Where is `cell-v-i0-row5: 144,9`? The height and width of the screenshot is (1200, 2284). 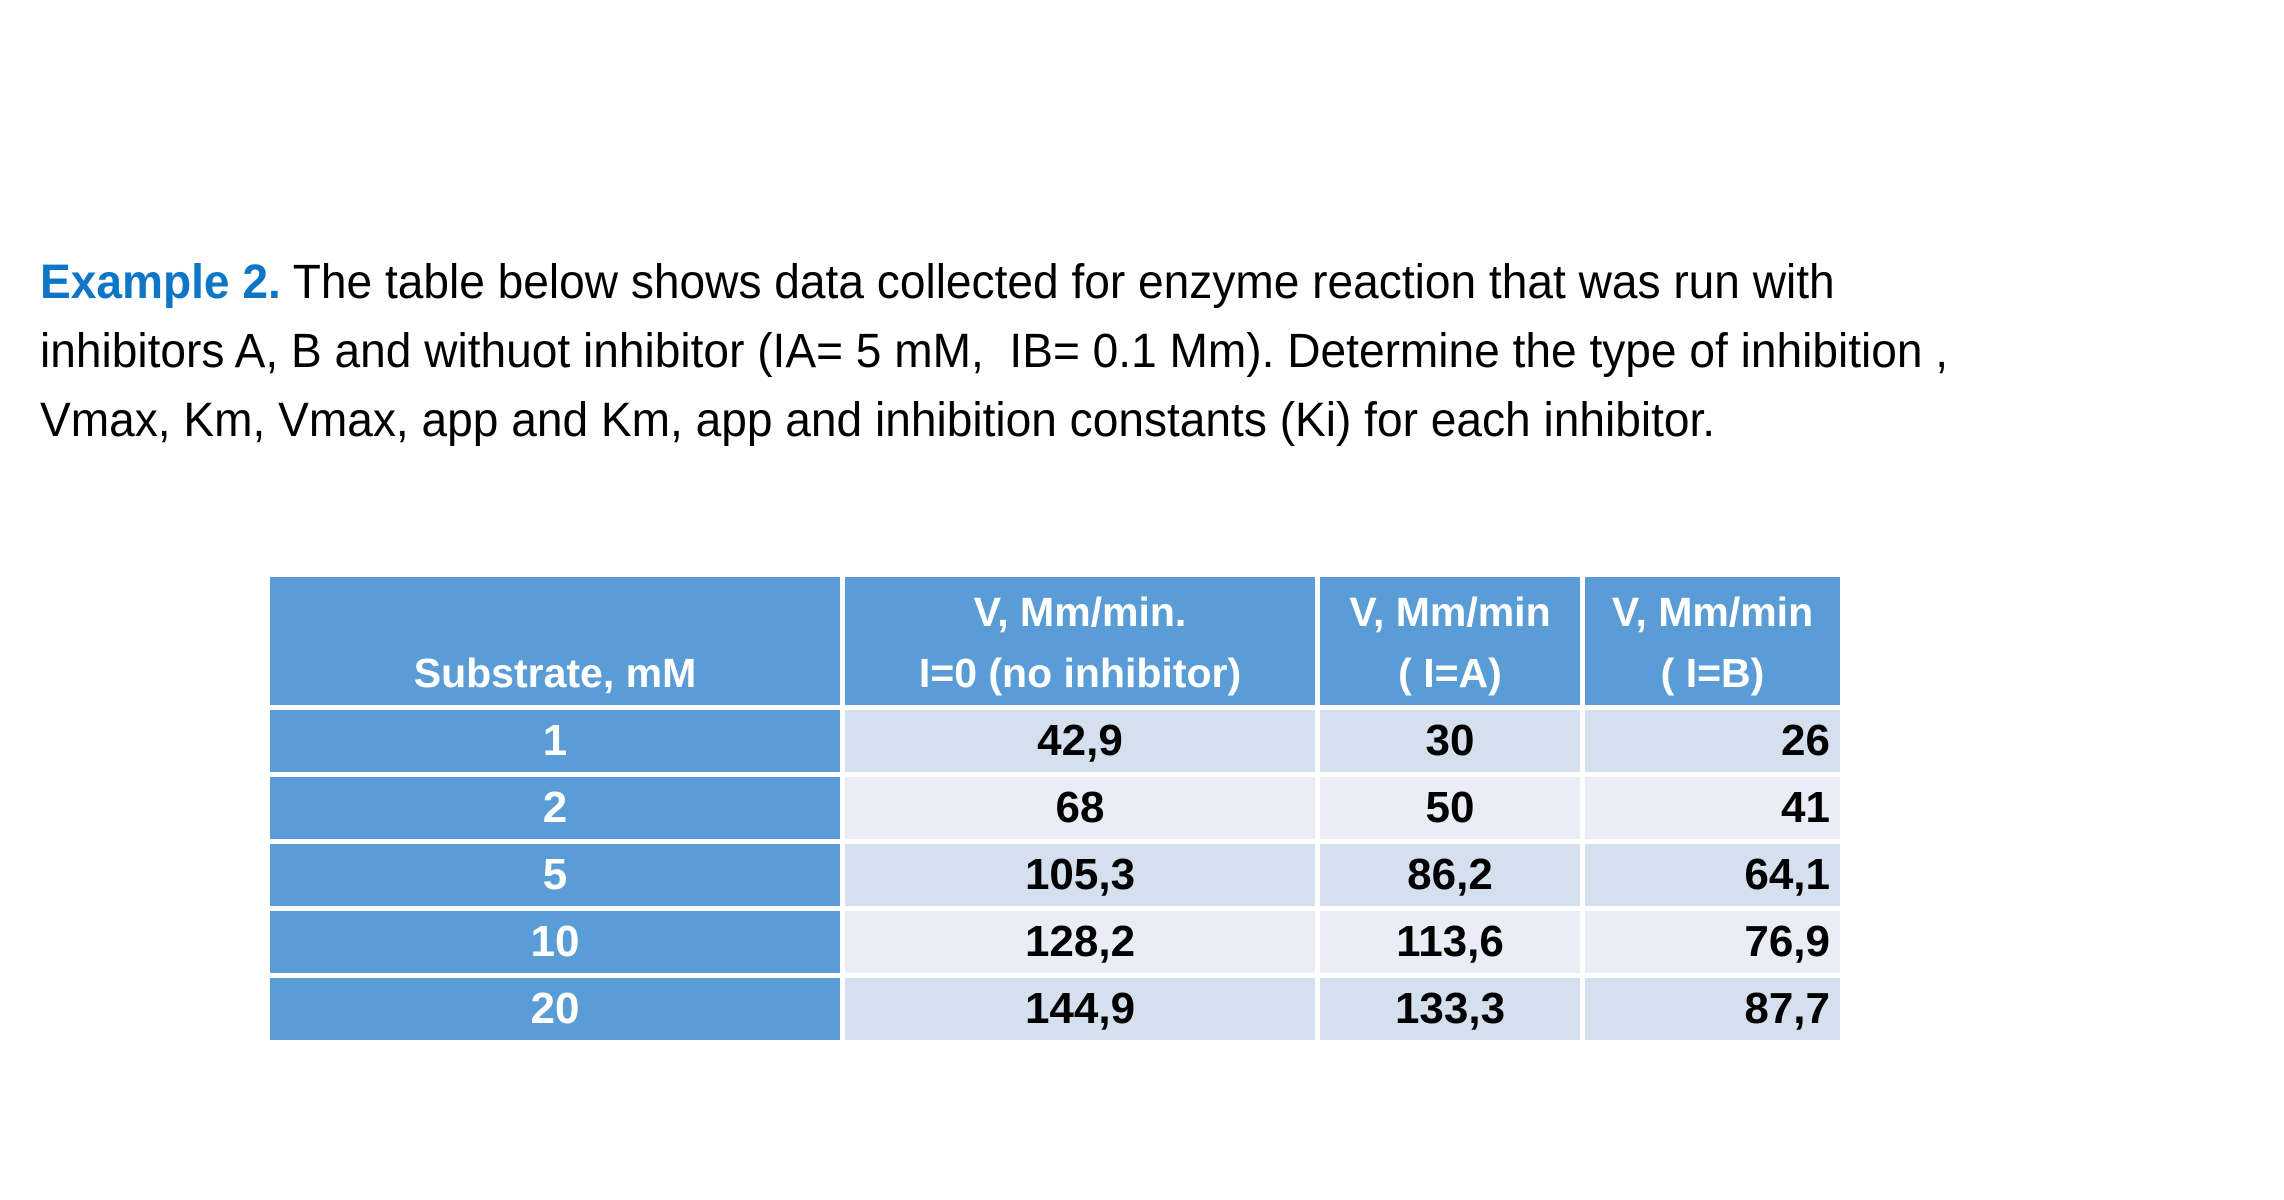 cell-v-i0-row5: 144,9 is located at coordinates (1080, 1009).